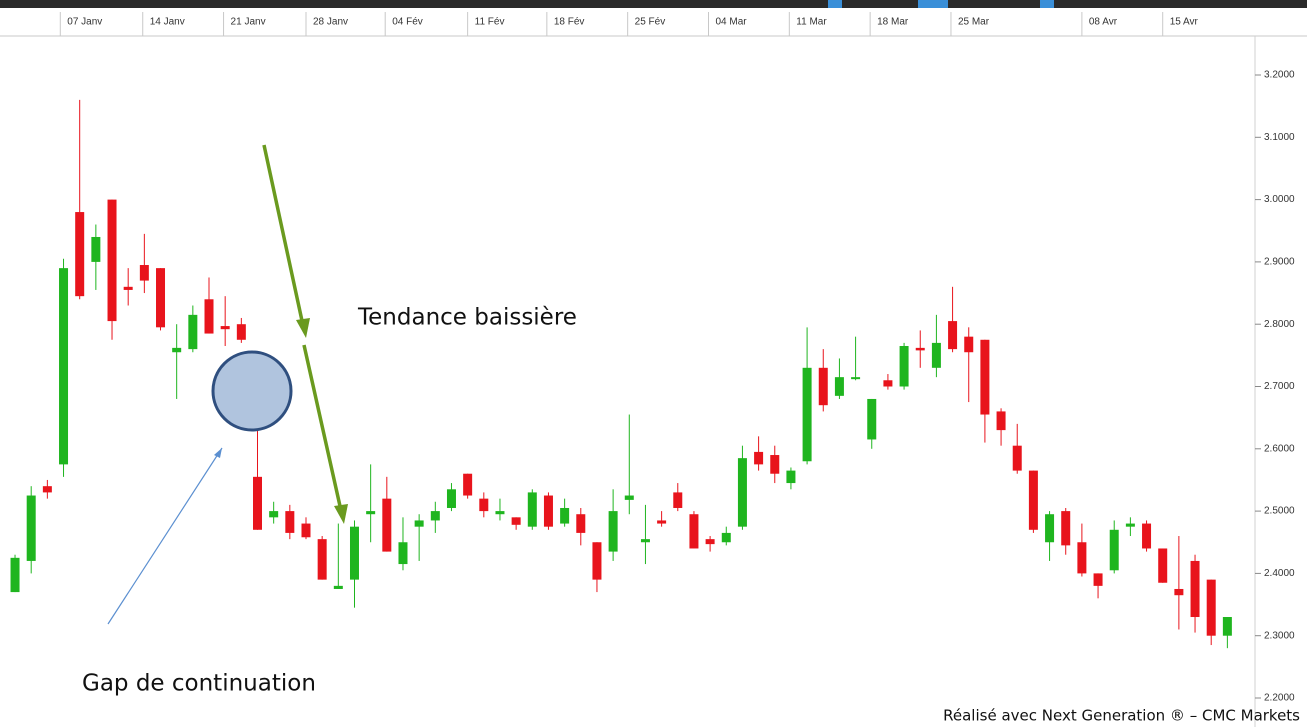 This screenshot has width=1307, height=727. What do you see at coordinates (1279, 573) in the screenshot?
I see `y-tick-label: 2.4000` at bounding box center [1279, 573].